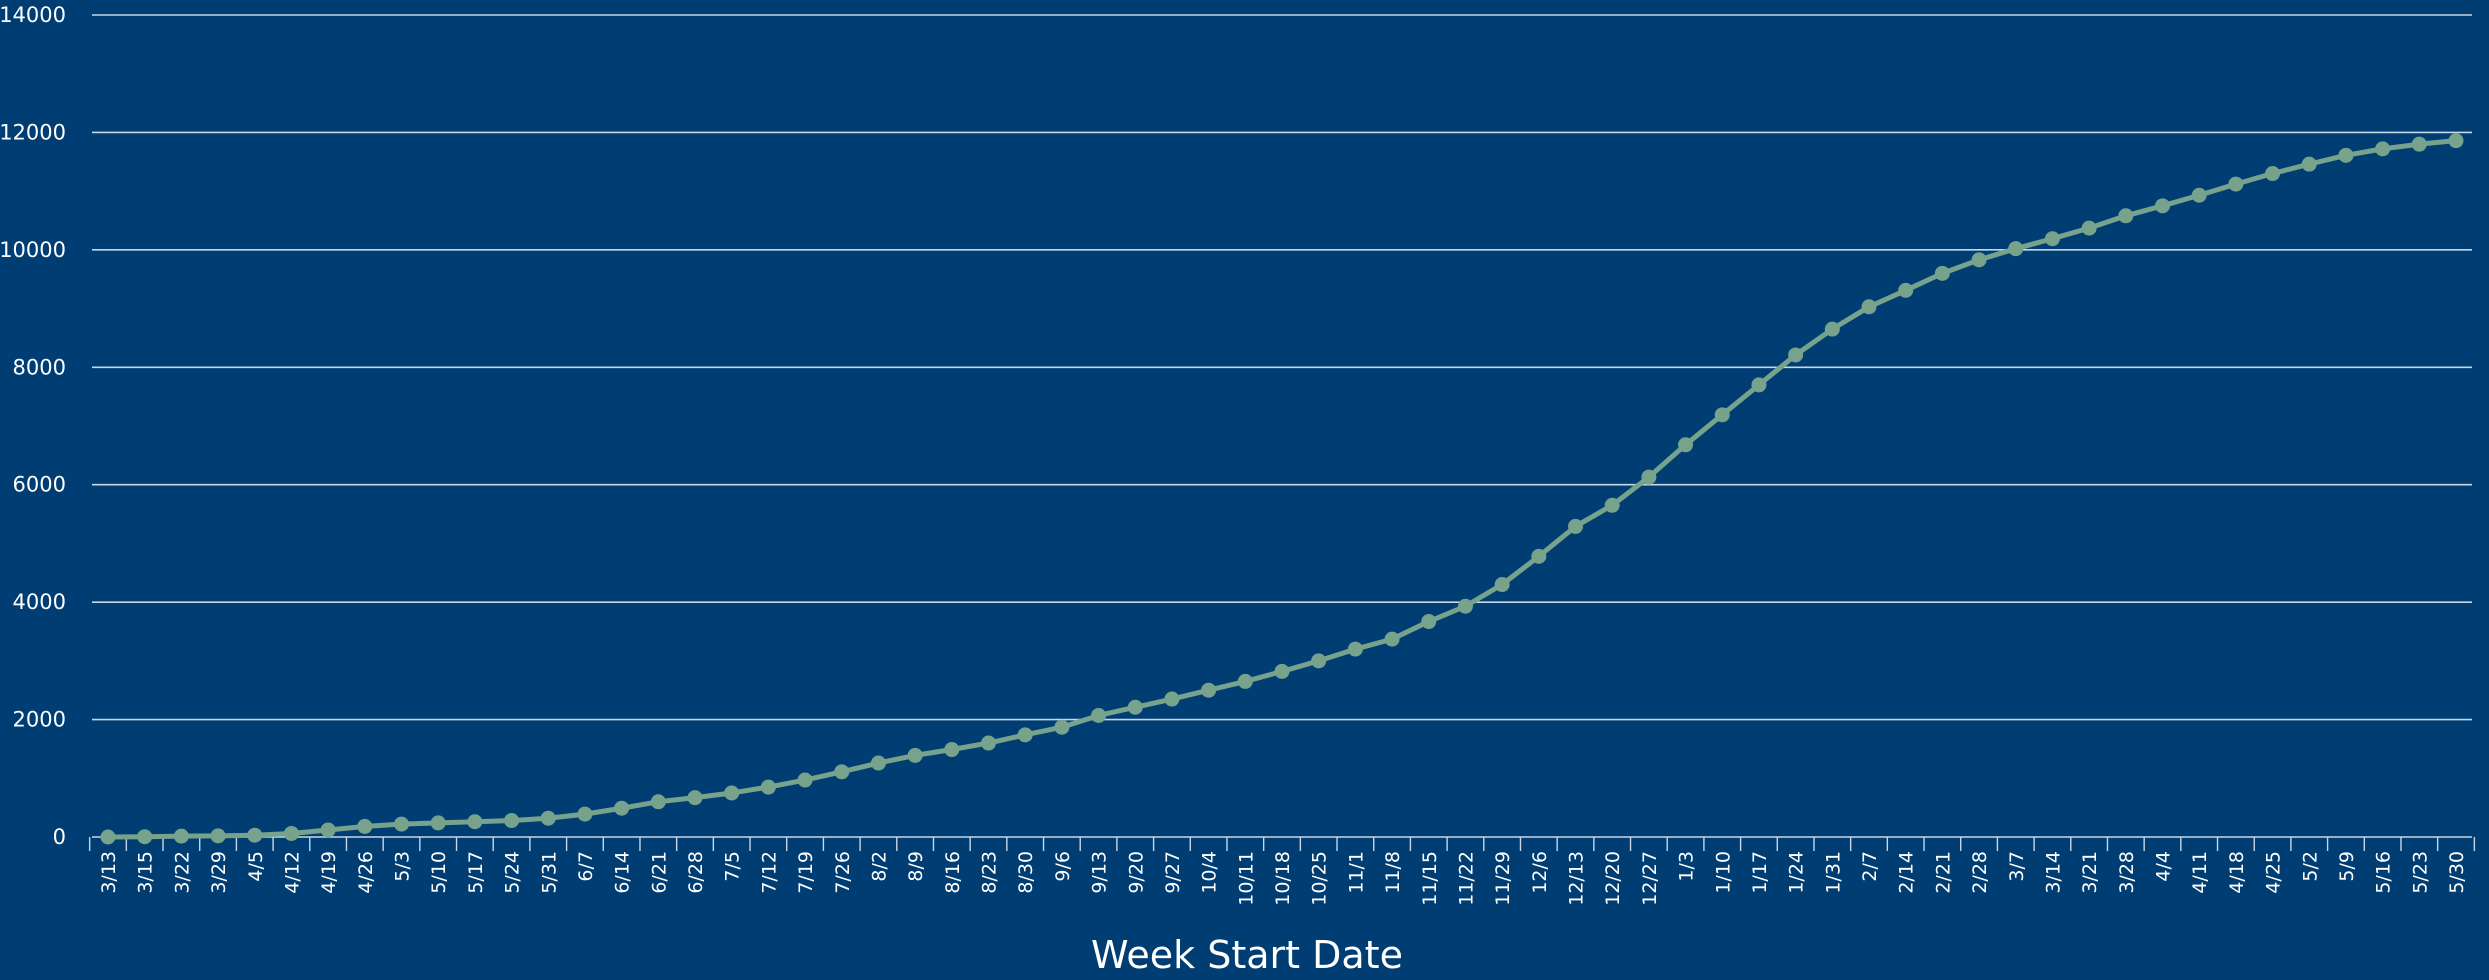 The height and width of the screenshot is (980, 2489). What do you see at coordinates (1870, 866) in the screenshot?
I see `x-tick-label: 2/7` at bounding box center [1870, 866].